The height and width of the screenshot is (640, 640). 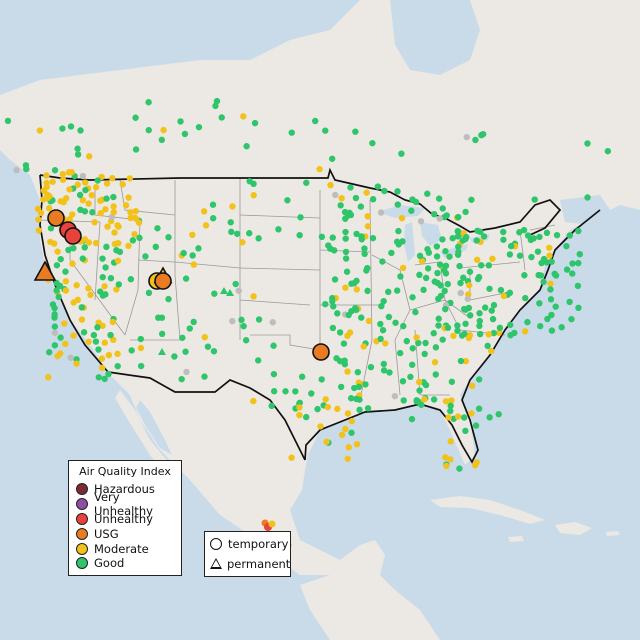 What do you see at coordinates (106, 533) in the screenshot?
I see `legend-label: USG` at bounding box center [106, 533].